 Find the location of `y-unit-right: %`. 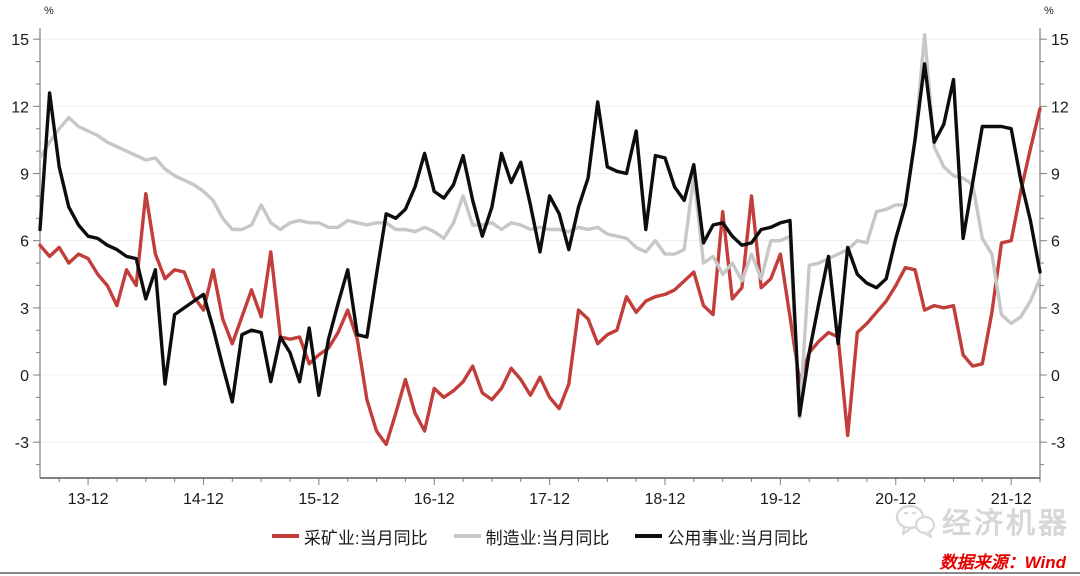

y-unit-right: % is located at coordinates (1049, 11).